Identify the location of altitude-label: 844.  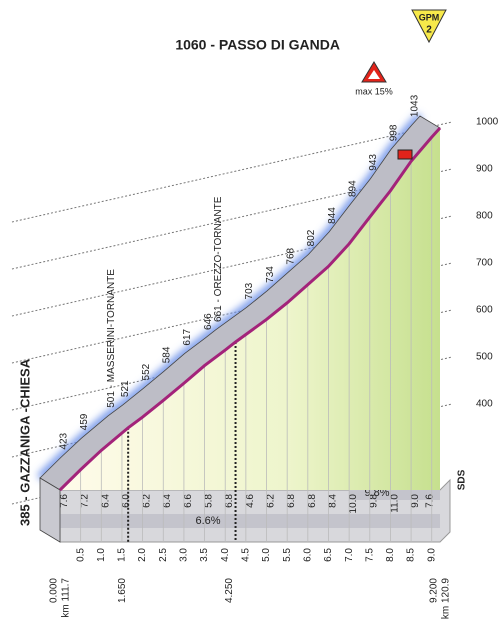
(332, 215).